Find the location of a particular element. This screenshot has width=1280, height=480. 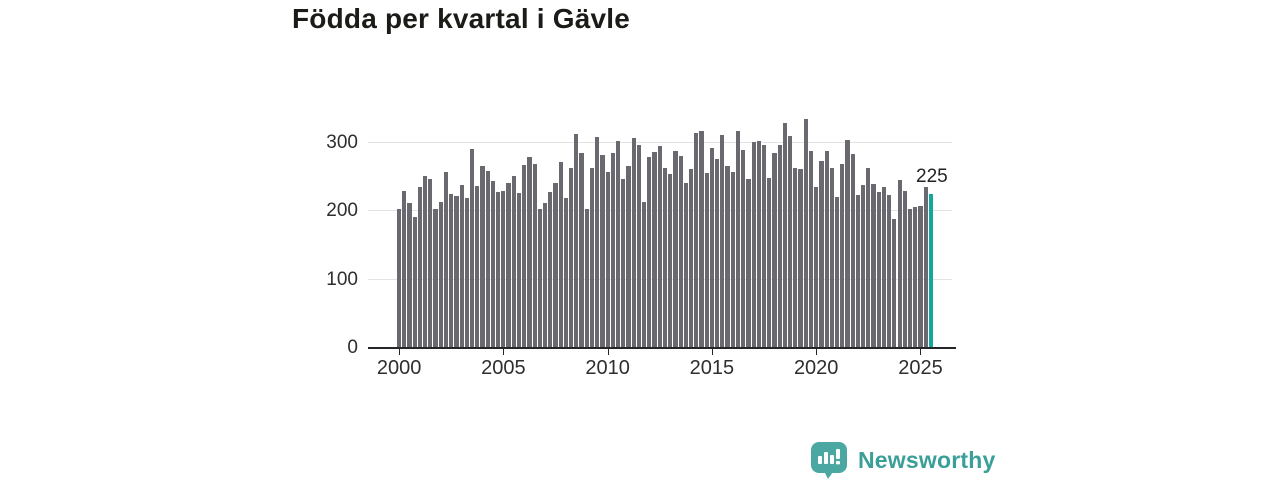

x-tick-label-2025: 2025 is located at coordinates (920, 368).